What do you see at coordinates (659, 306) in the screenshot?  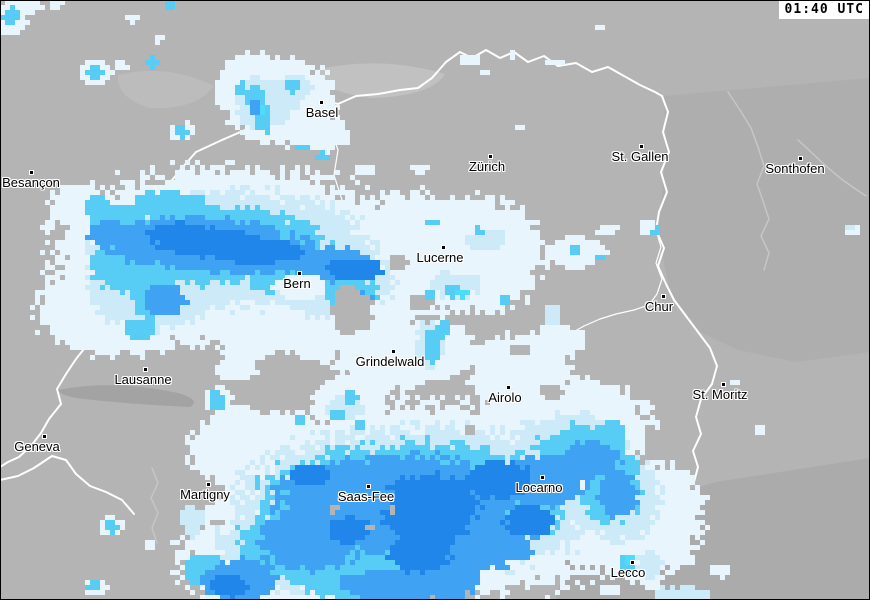 I see `city-label: Chur` at bounding box center [659, 306].